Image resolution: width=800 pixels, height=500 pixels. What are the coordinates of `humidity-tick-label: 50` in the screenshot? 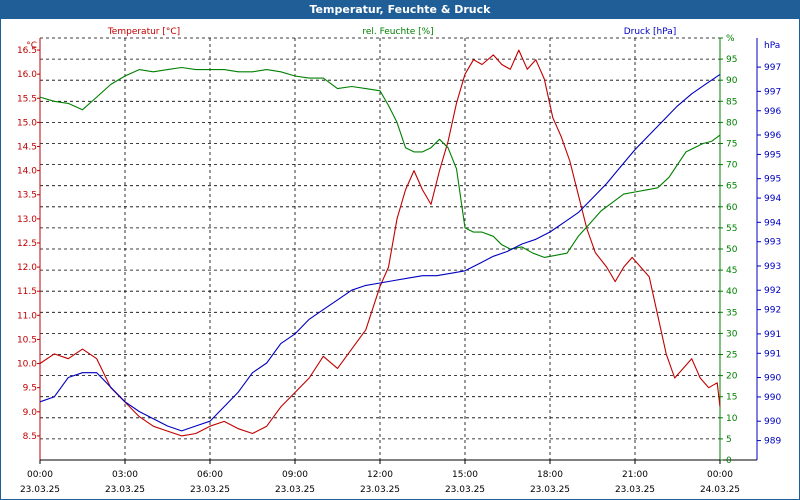 It's located at (732, 250).